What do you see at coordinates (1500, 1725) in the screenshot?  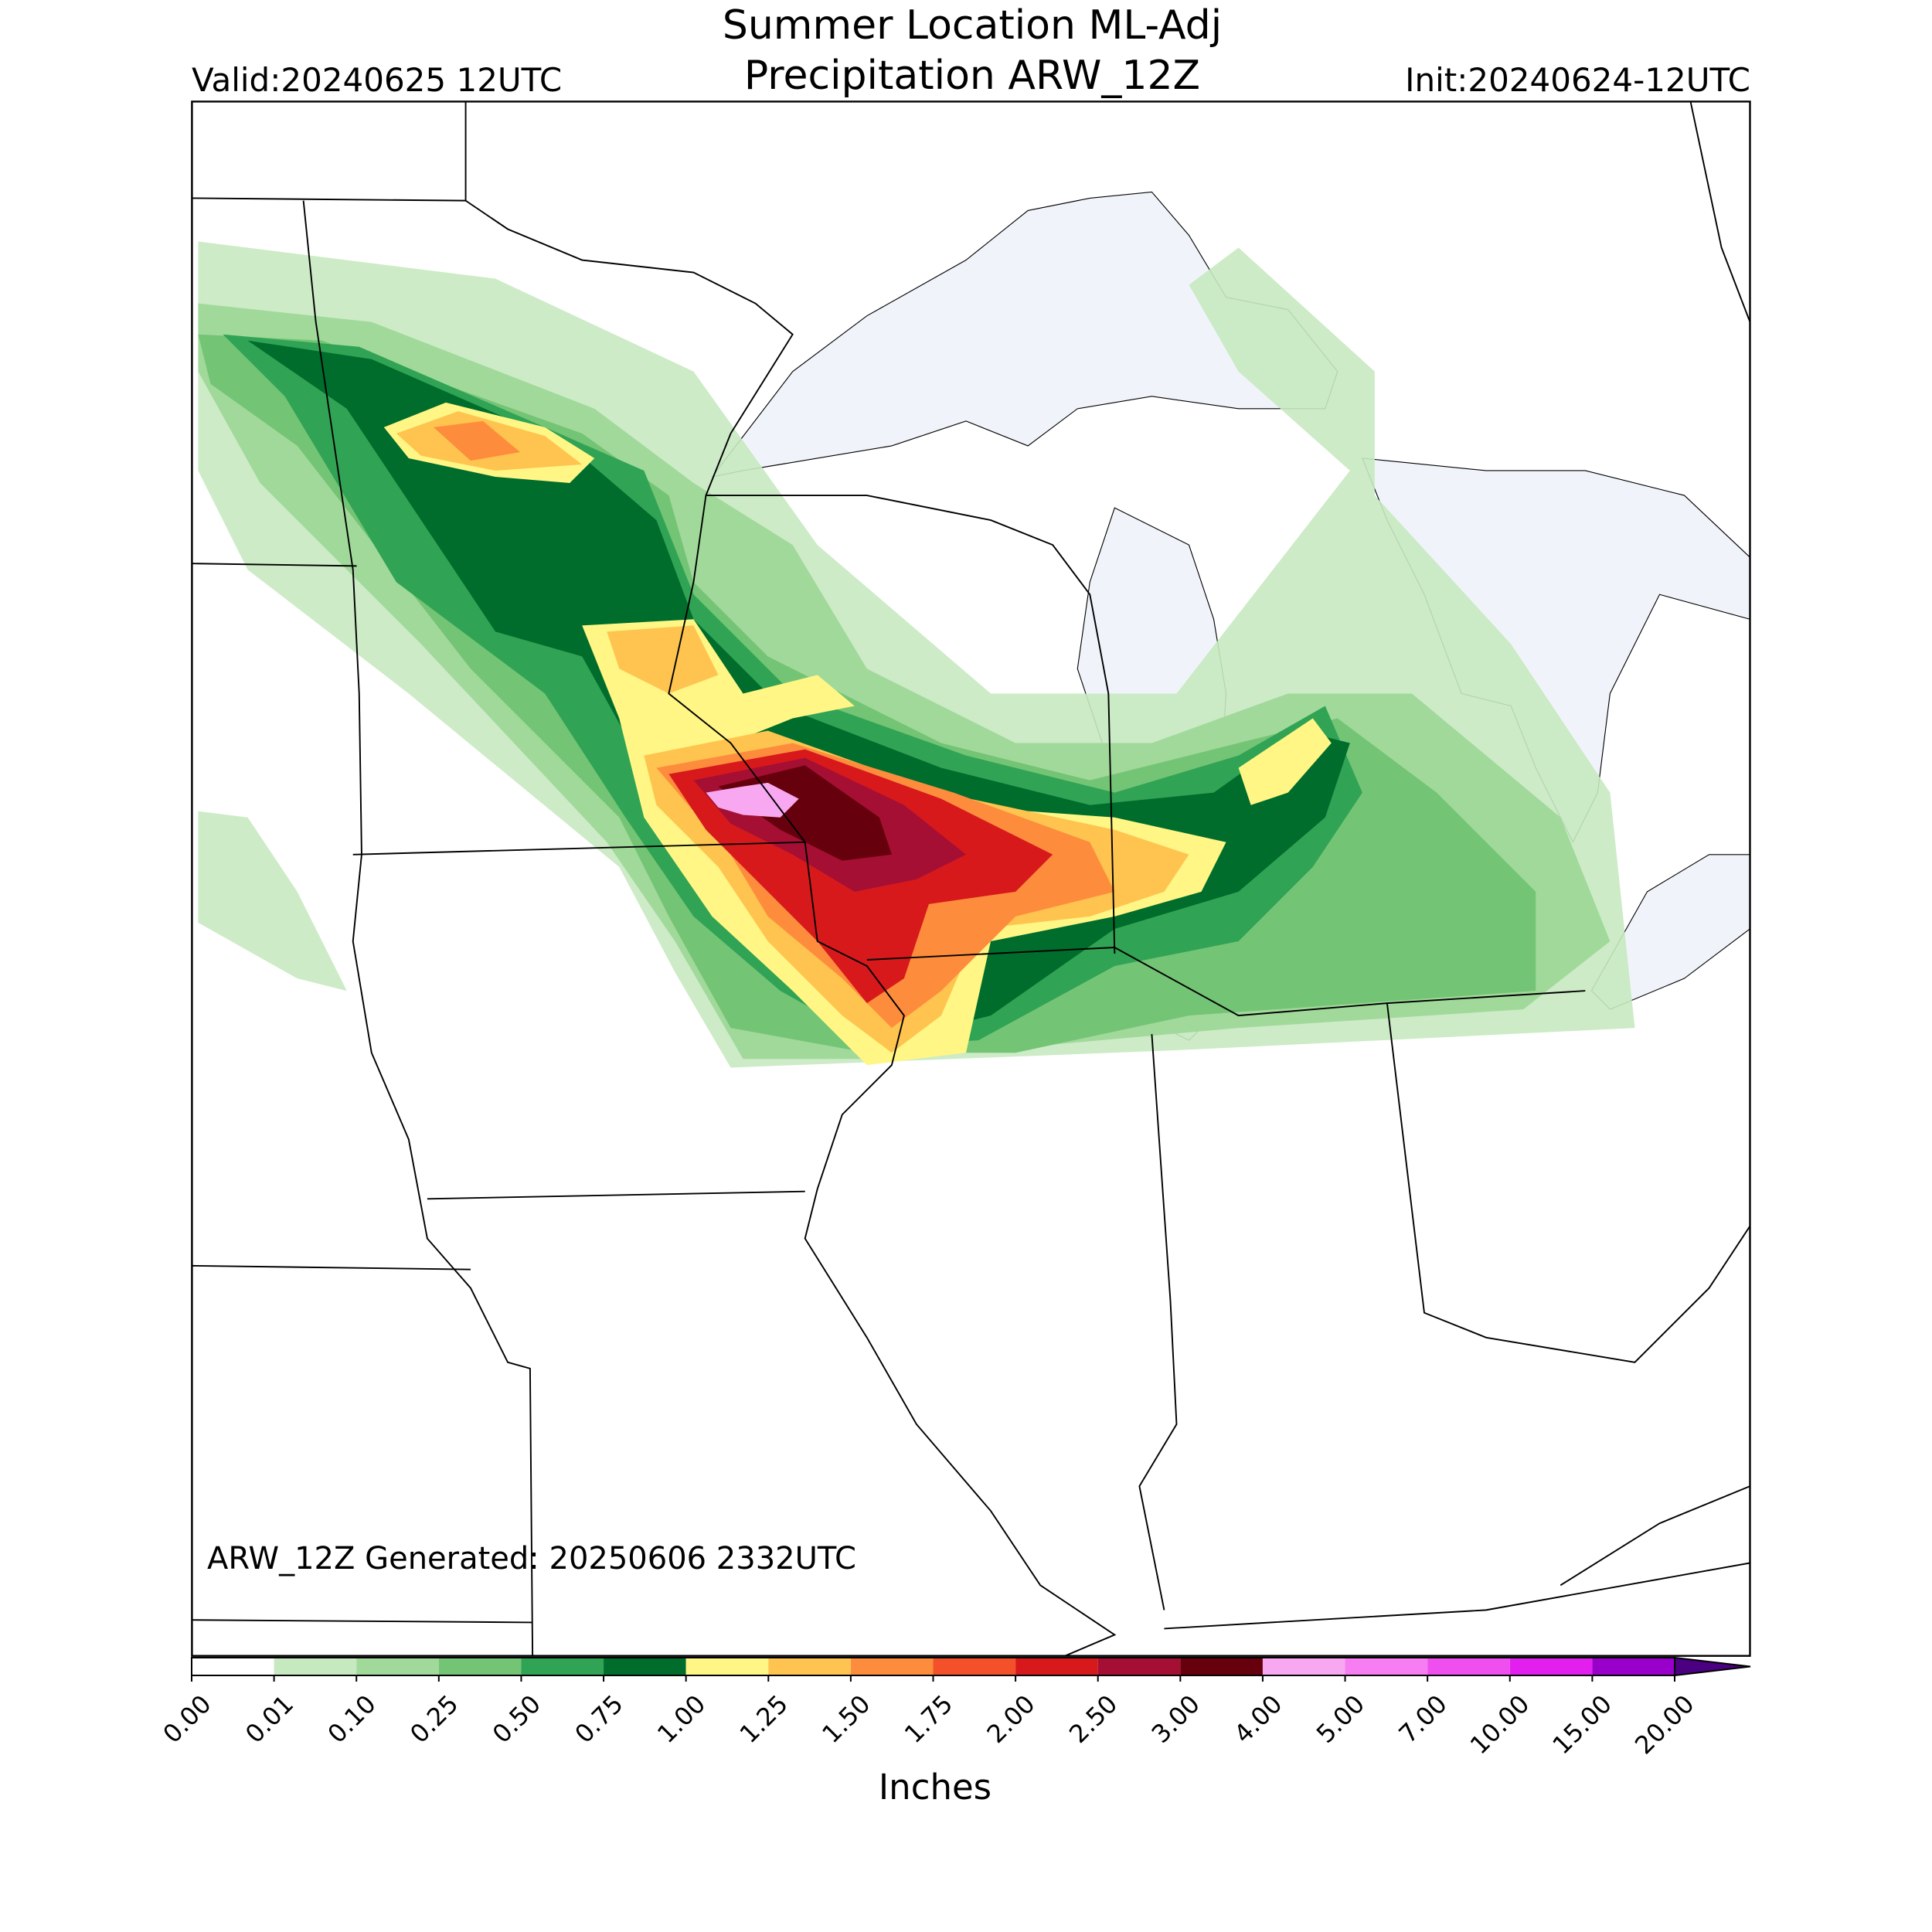 I see `colorbar-tick-label: 10.00` at bounding box center [1500, 1725].